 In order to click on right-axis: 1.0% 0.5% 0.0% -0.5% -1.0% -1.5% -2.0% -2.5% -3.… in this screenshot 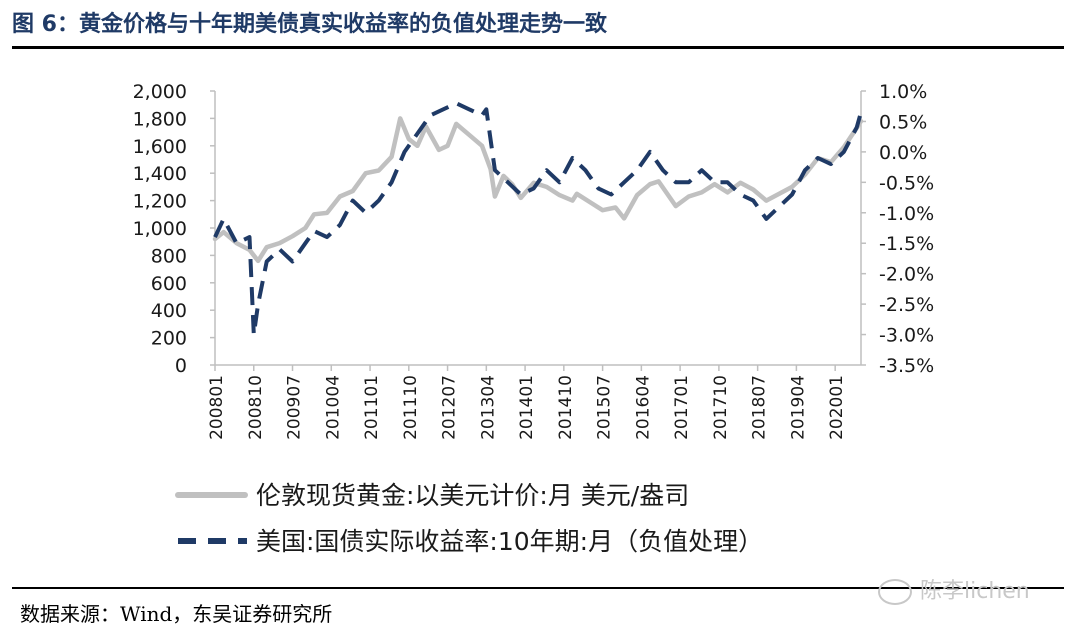, I will do `click(897, 229)`.